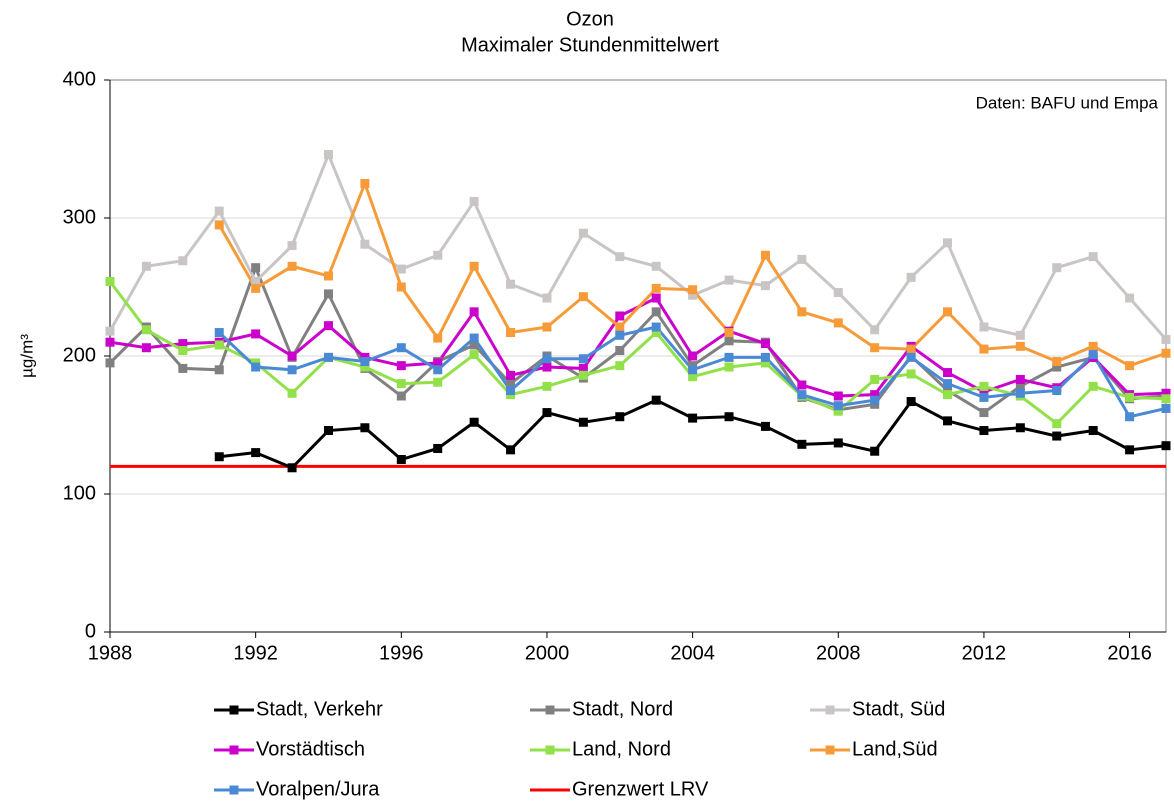 The image size is (1174, 807). Describe the element at coordinates (79, 217) in the screenshot. I see `y-tick-label: 300` at that location.